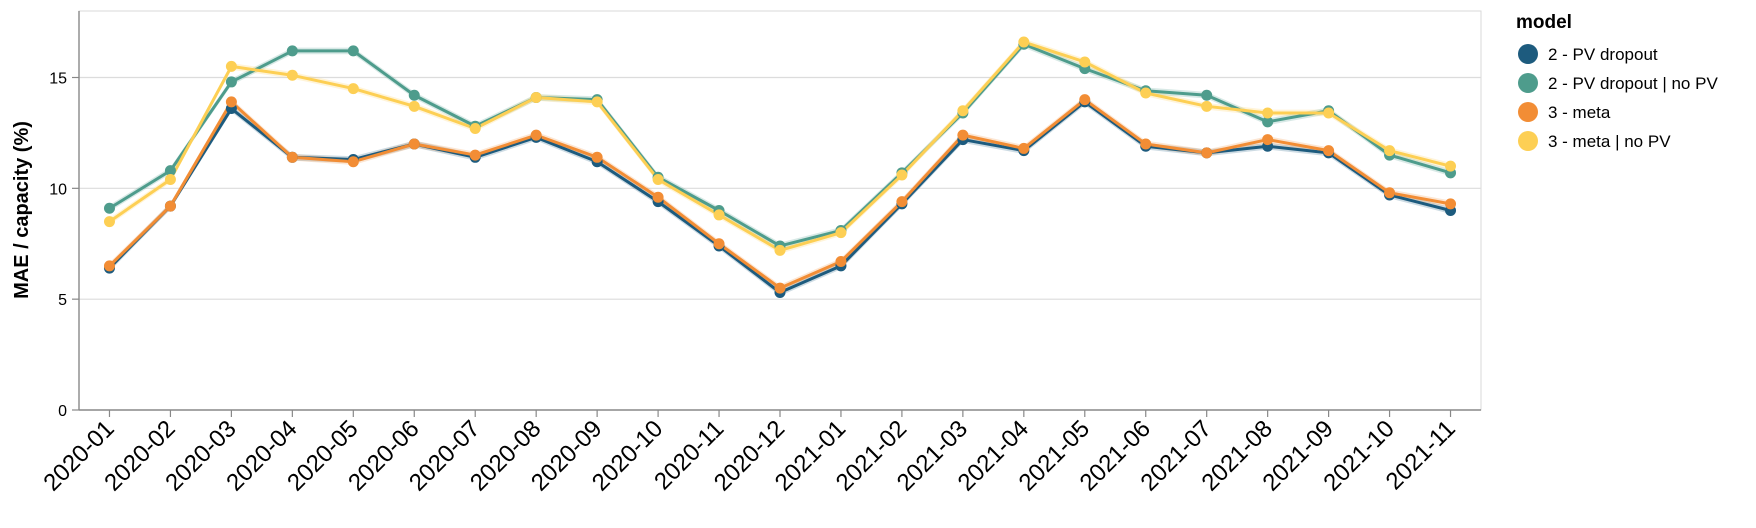 Image resolution: width=1756 pixels, height=528 pixels. I want to click on legend-label: 2 - PV dropout | no PV, so click(1633, 83).